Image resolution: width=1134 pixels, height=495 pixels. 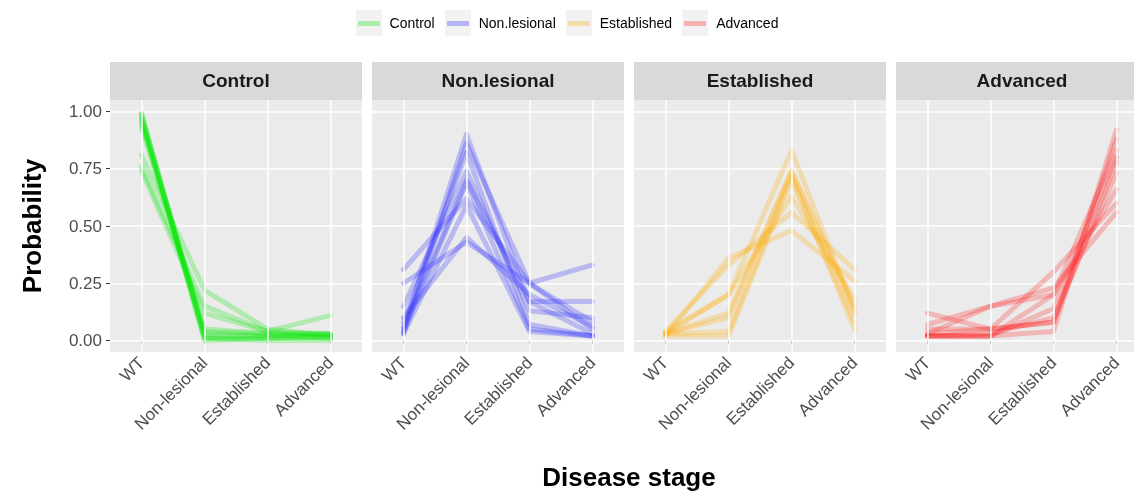 I want to click on chart-title: Control, so click(x=236, y=81).